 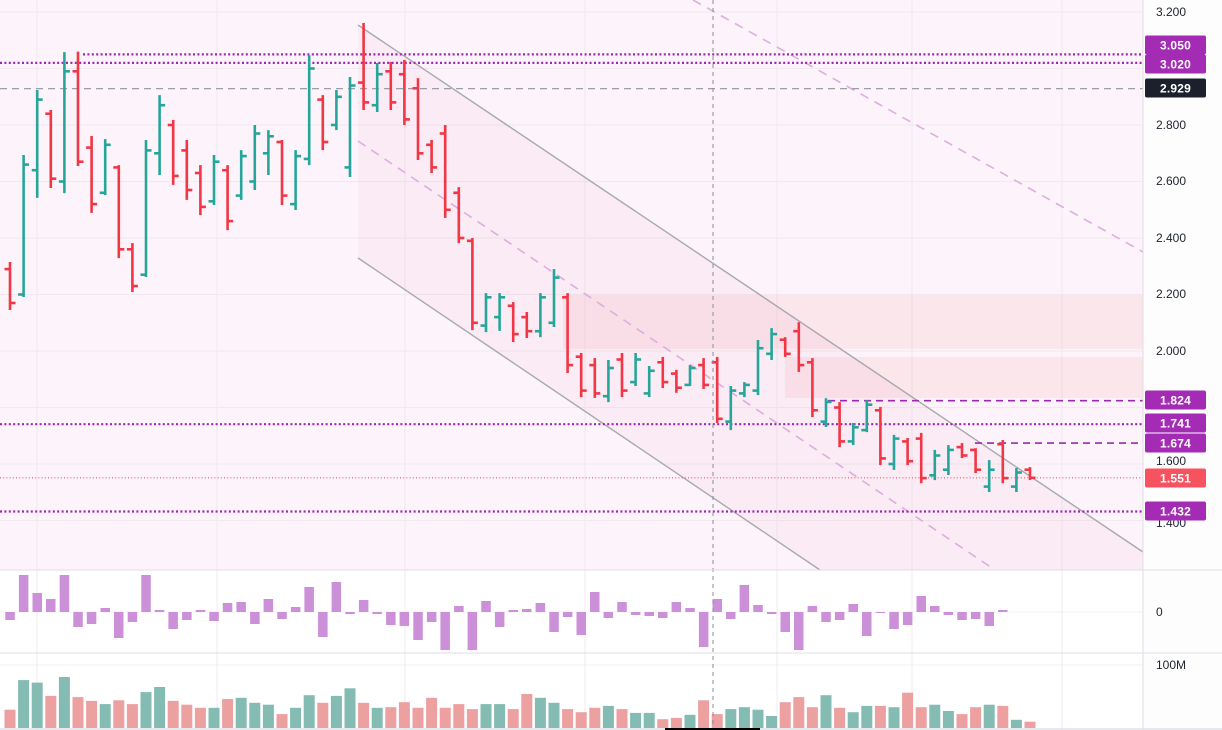 I want to click on axis-bg, so click(x=1182, y=365).